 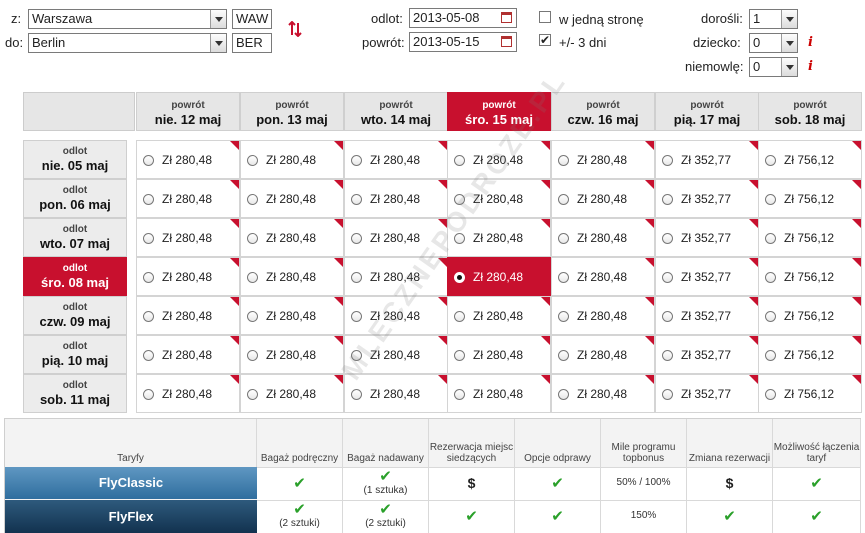 I want to click on depart-date-row-header: odlot nie. 05 maj, so click(x=75, y=159).